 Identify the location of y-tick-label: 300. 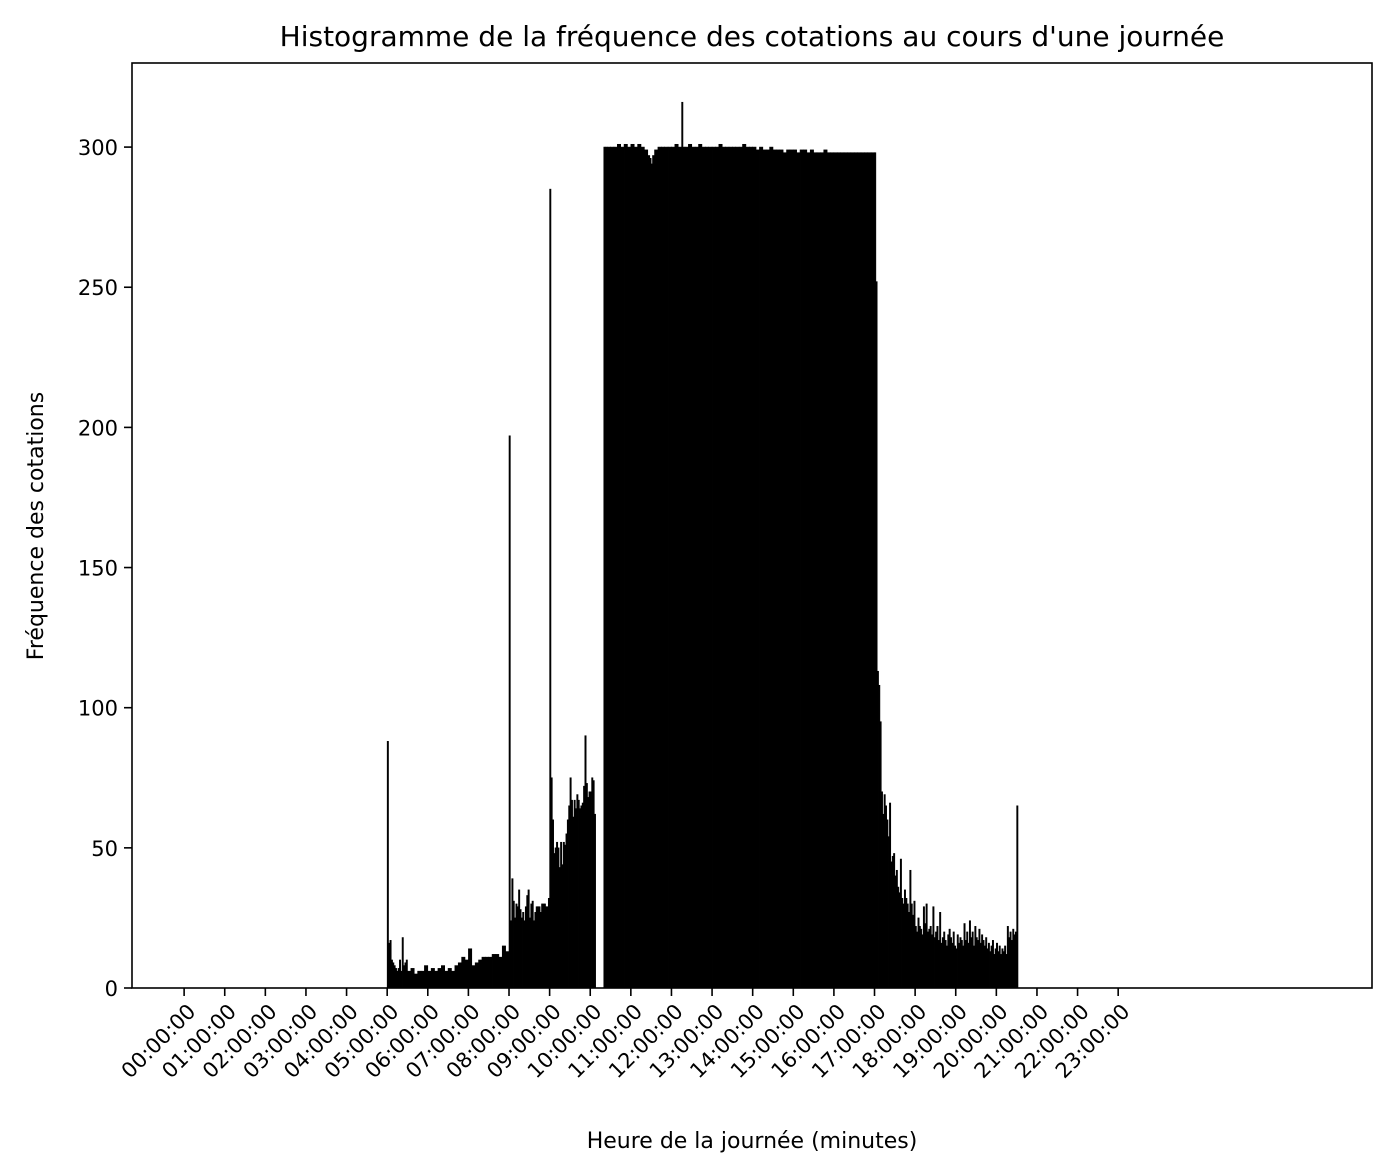
(98, 148).